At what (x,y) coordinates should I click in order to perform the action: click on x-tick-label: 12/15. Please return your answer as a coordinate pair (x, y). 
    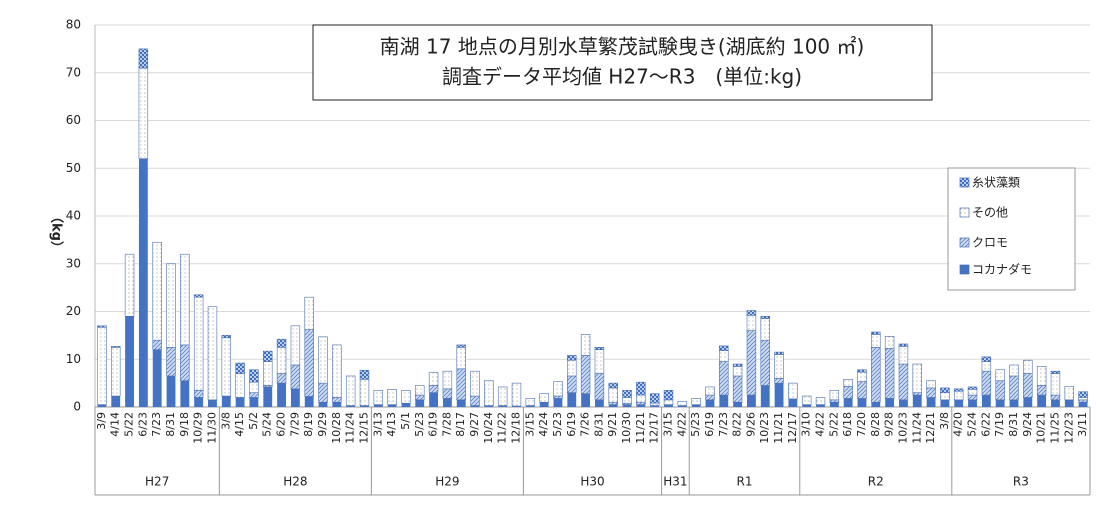
    Looking at the image, I should click on (363, 428).